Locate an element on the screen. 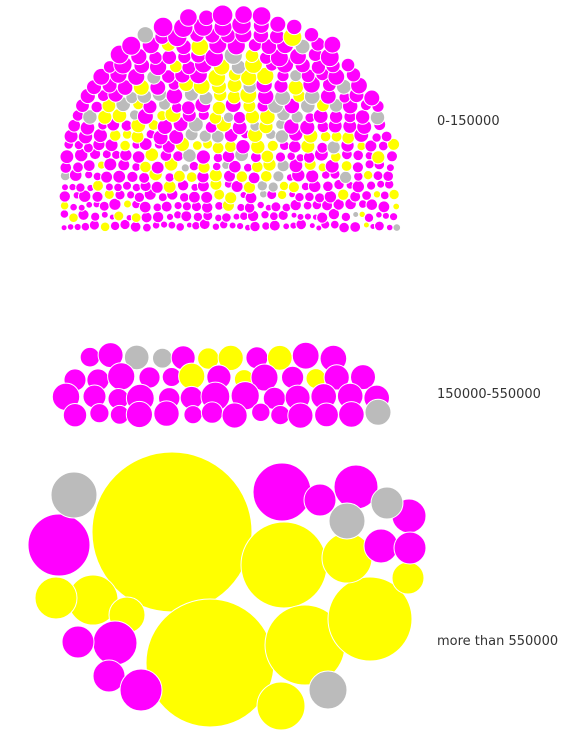 This screenshot has width=581, height=740. group-label-large: more than 550000 is located at coordinates (498, 641).